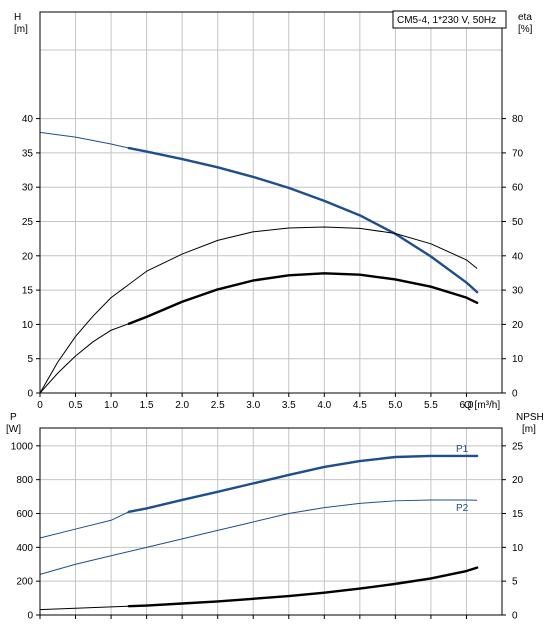  Describe the element at coordinates (518, 119) in the screenshot. I see `top-right-tick-label: 80` at that location.